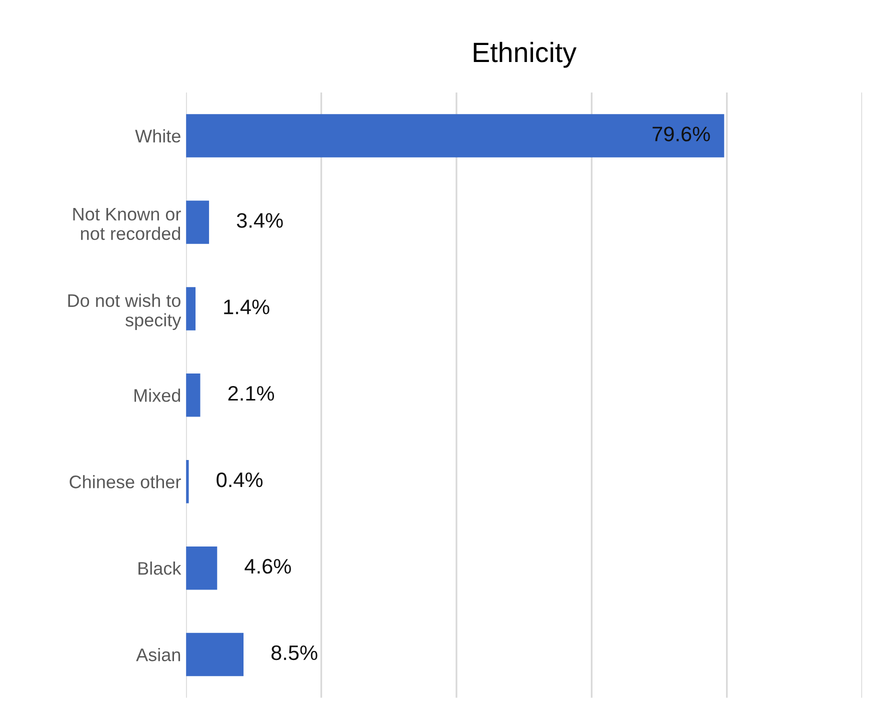  Describe the element at coordinates (525, 55) in the screenshot. I see `chart-title: Ethnicity` at that location.